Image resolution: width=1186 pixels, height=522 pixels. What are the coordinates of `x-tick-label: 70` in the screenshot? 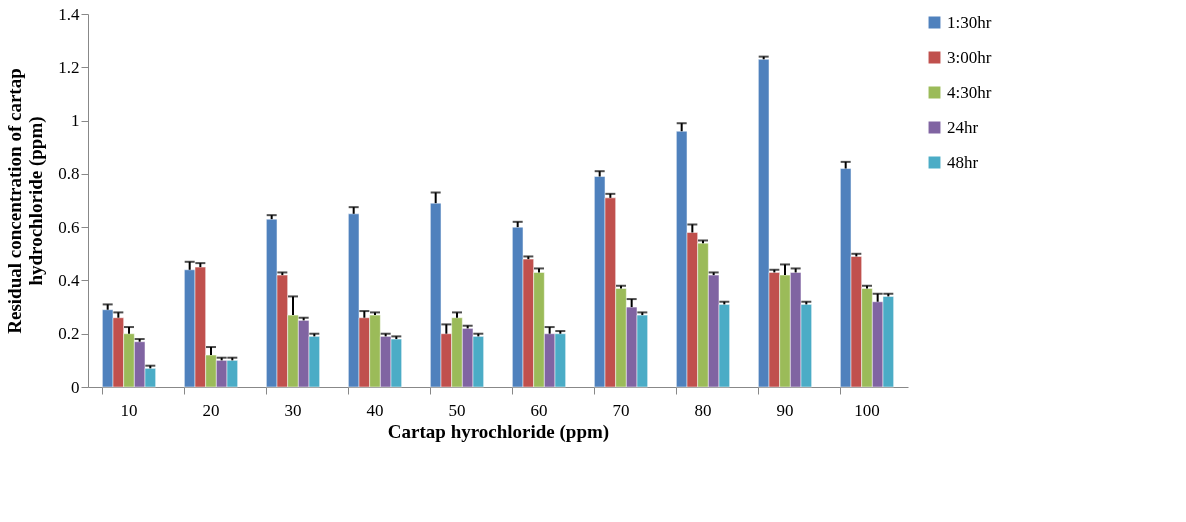 It's located at (621, 410).